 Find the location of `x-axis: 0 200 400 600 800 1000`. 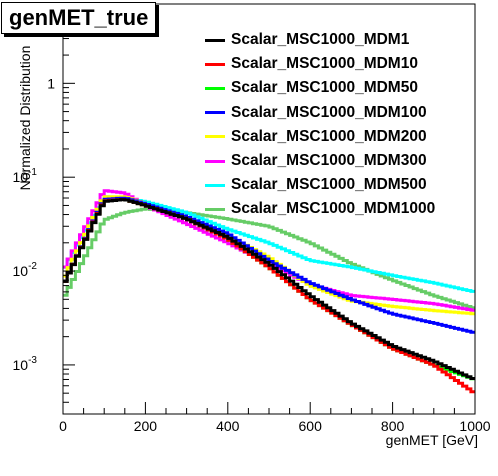

x-axis: 0 200 400 600 800 1000 is located at coordinates (275, 418).